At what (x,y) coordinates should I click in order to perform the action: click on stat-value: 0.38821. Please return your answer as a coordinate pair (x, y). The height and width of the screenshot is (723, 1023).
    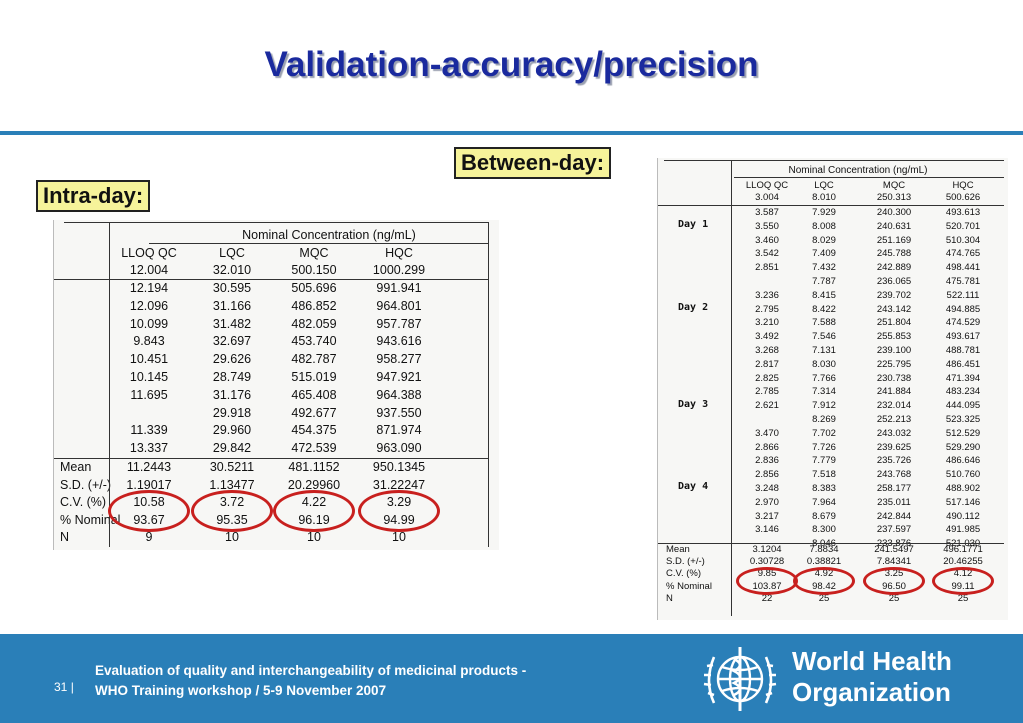
    Looking at the image, I should click on (824, 562).